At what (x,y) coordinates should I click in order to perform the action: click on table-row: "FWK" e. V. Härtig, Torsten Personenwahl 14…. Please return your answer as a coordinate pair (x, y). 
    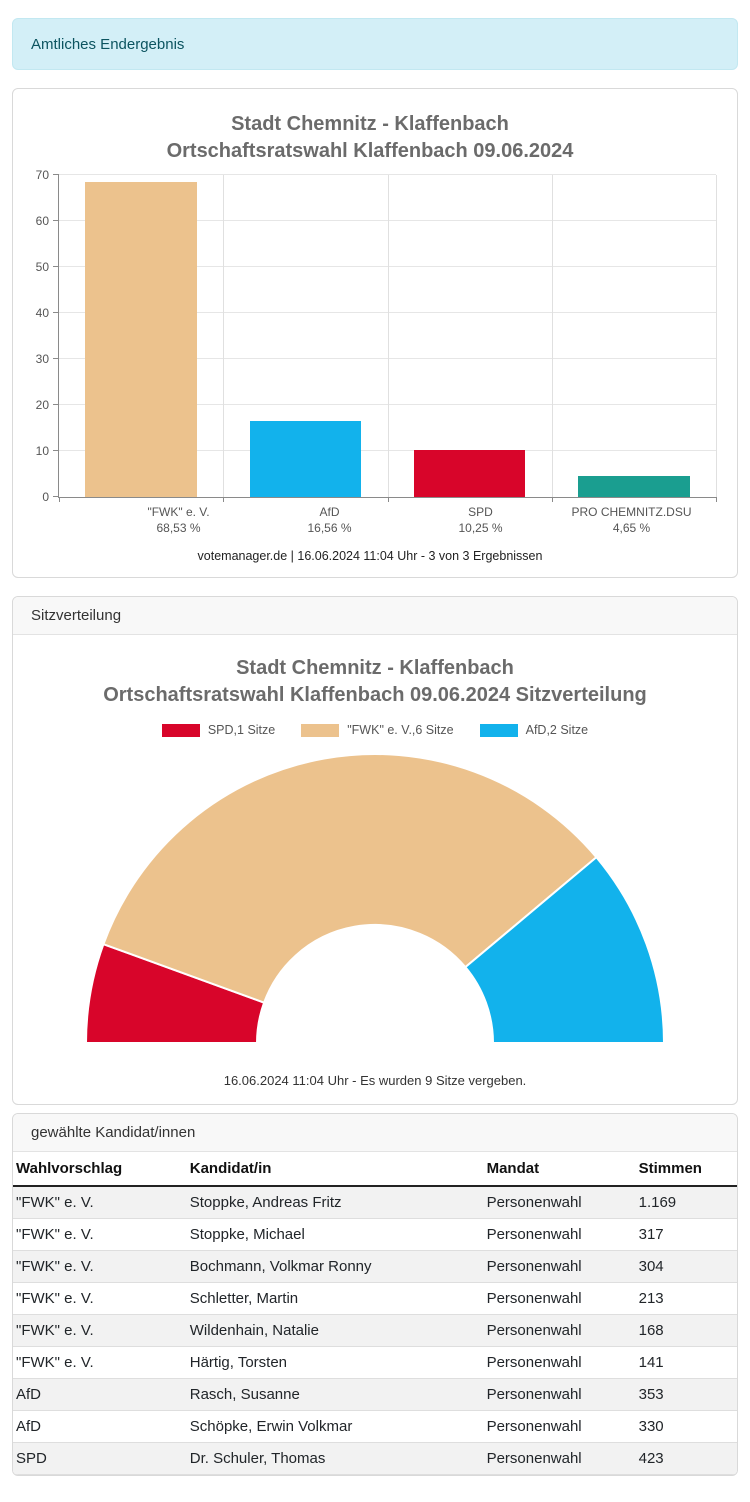
    Looking at the image, I should click on (375, 1362).